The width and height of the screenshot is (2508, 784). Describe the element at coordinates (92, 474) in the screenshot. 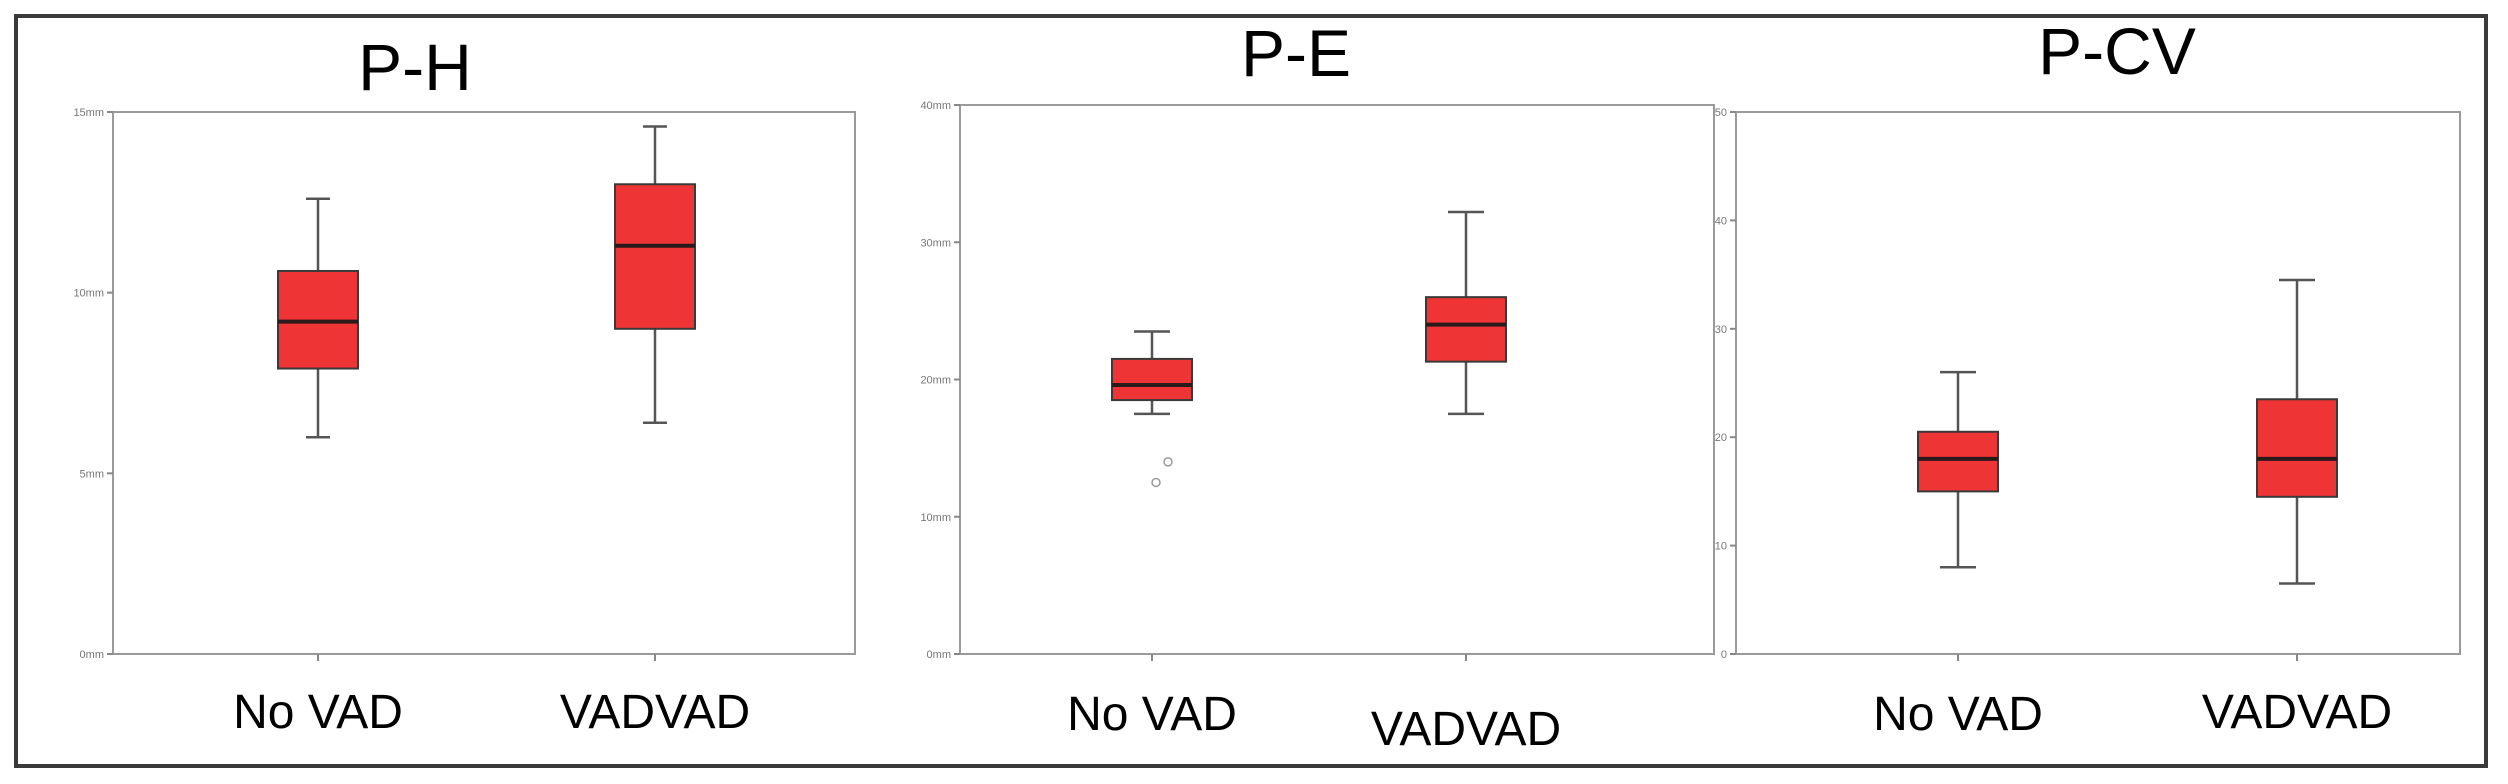

I see `y-tick-label: 5mm` at that location.